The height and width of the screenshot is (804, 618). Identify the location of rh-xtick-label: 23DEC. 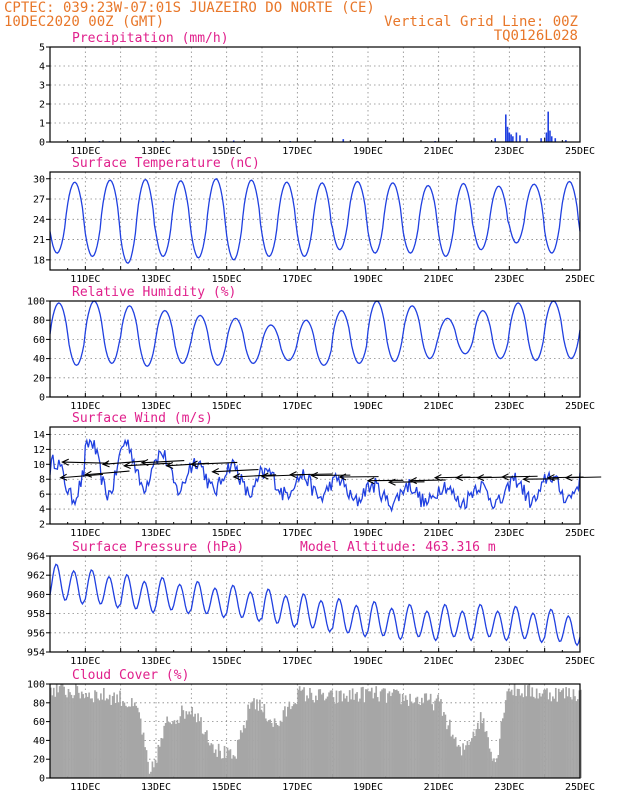
(509, 406).